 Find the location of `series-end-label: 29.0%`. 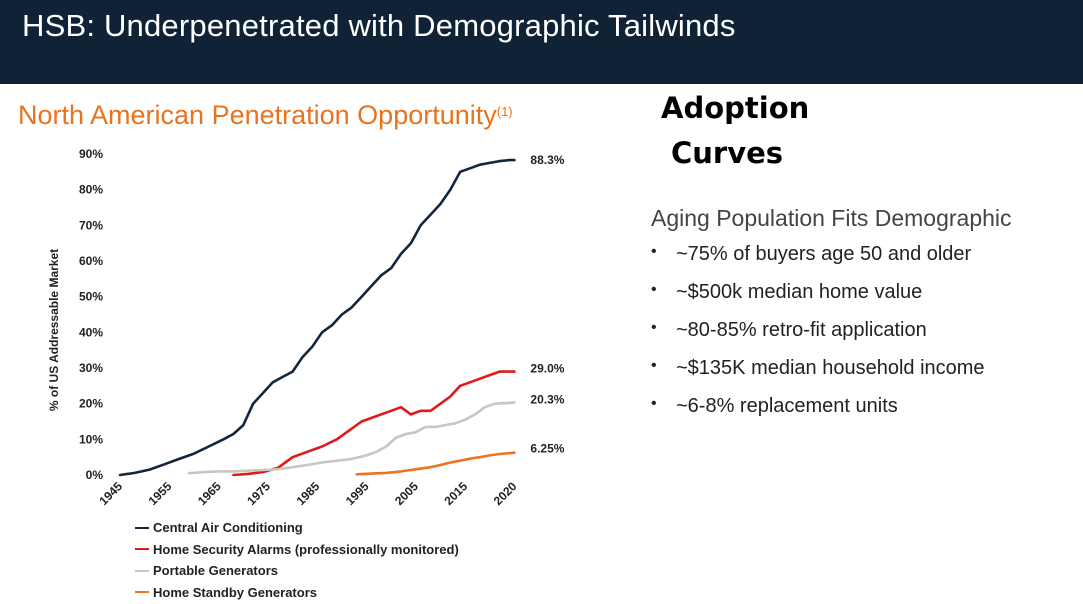

series-end-label: 29.0% is located at coordinates (547, 369).